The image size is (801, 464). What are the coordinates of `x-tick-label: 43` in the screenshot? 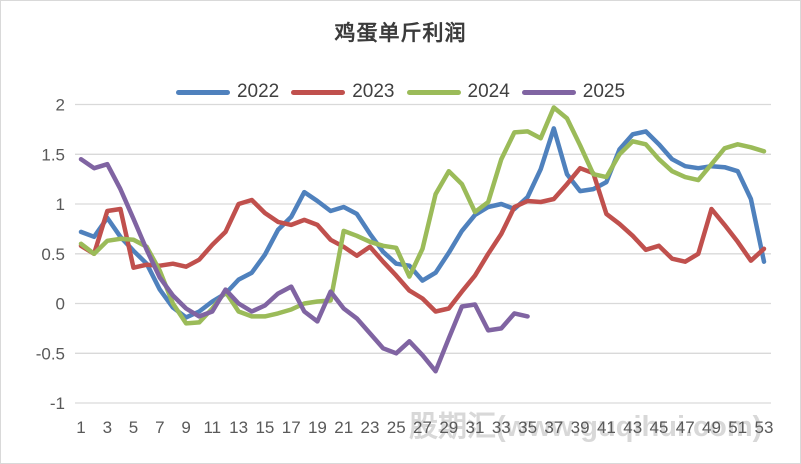 It's located at (632, 427).